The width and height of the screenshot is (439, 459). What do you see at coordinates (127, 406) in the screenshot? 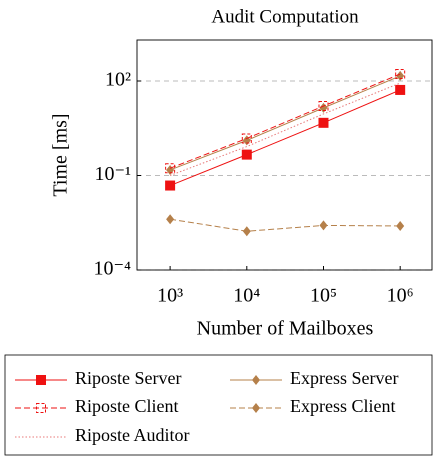
I see `legend-label: Riposte Client` at bounding box center [127, 406].